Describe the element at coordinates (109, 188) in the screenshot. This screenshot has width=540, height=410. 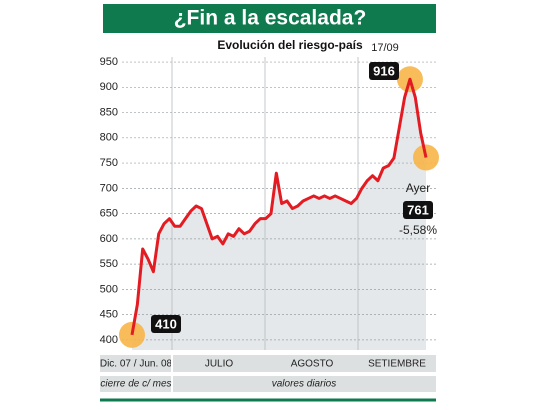
I see `y-tick-label: 700` at that location.